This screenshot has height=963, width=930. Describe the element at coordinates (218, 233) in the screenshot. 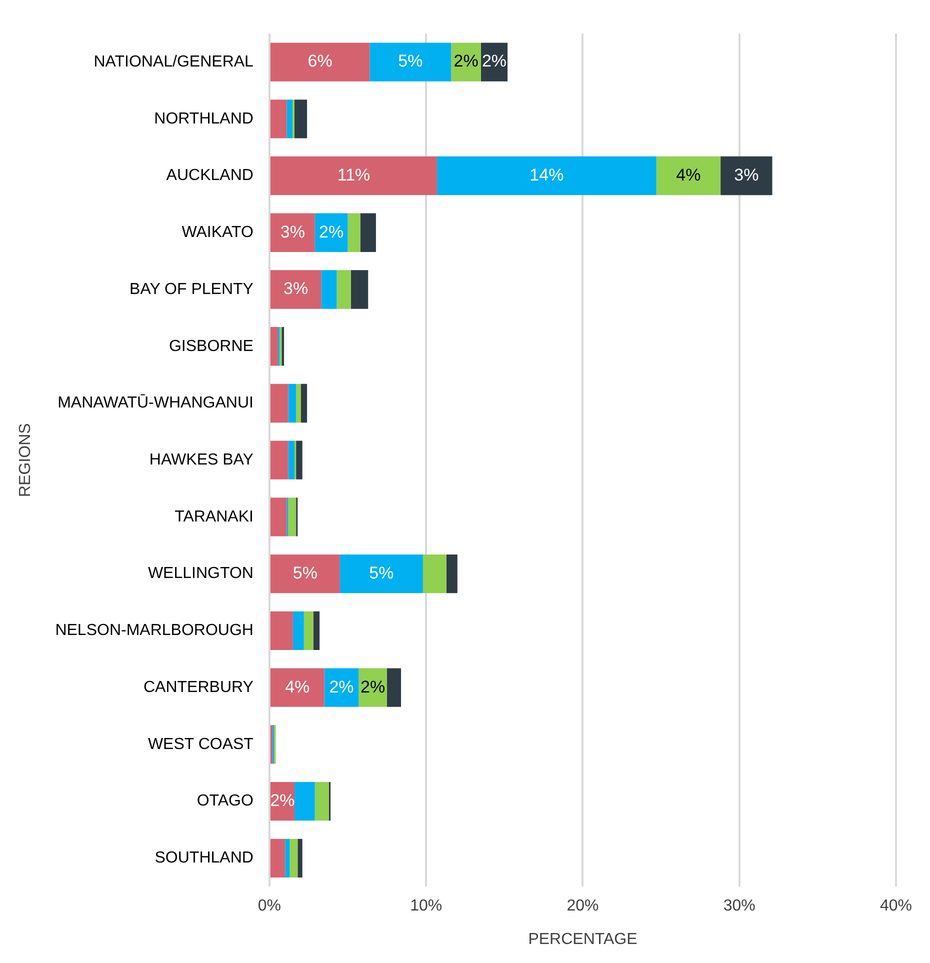

I see `y-tick-label: WAIKATO` at that location.